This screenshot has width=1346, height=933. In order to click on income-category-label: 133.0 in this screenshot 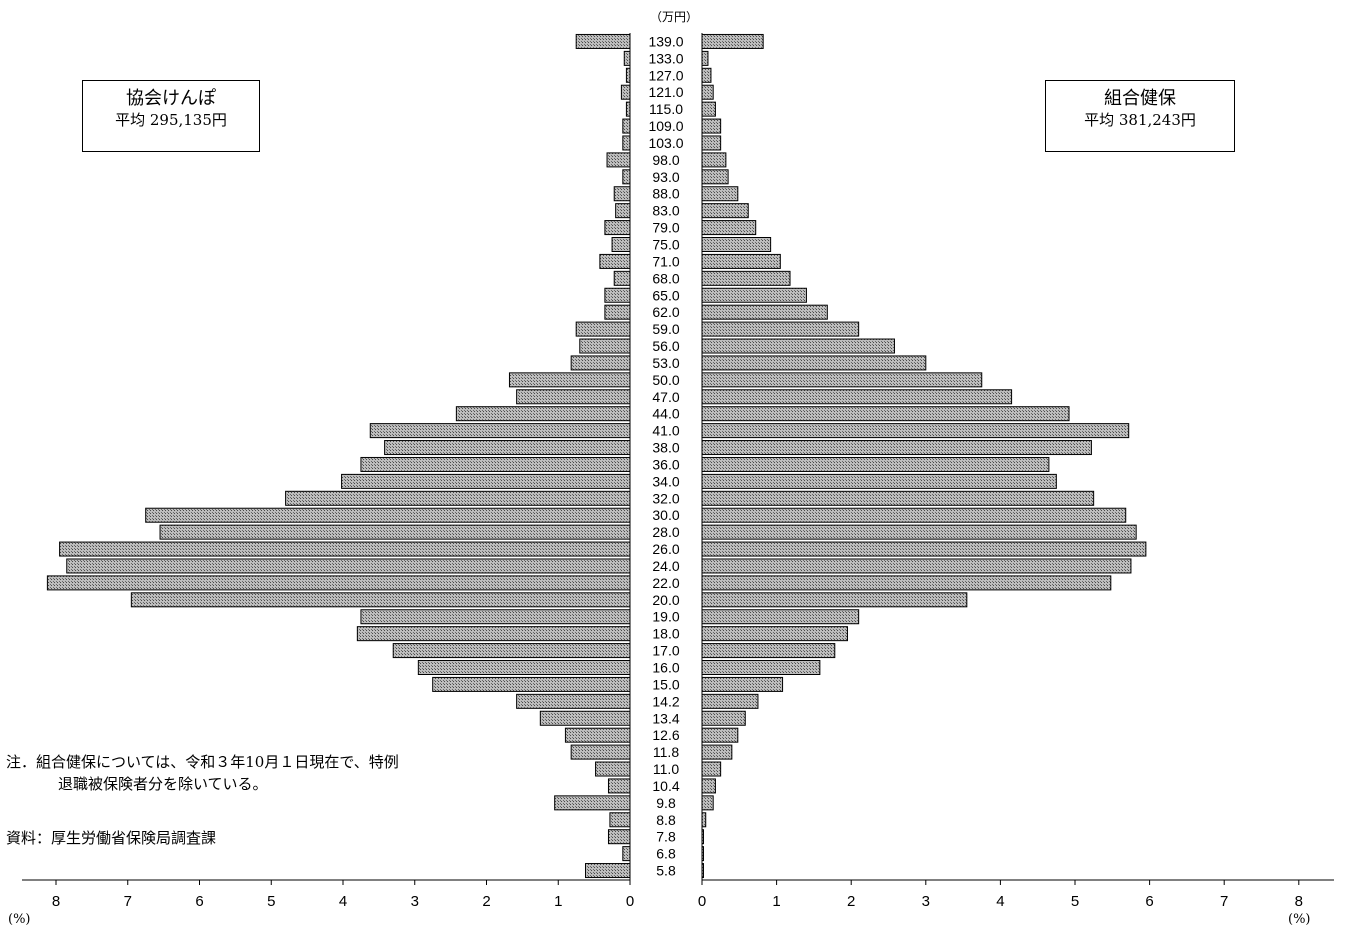, I will do `click(665, 58)`.